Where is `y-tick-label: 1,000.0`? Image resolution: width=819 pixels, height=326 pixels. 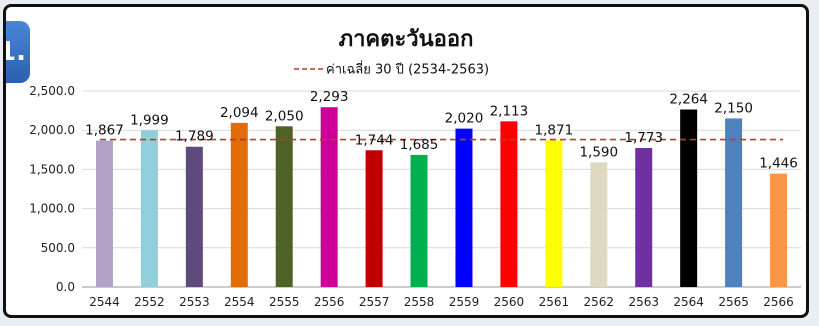
y-tick-label: 1,000.0 is located at coordinates (52, 209).